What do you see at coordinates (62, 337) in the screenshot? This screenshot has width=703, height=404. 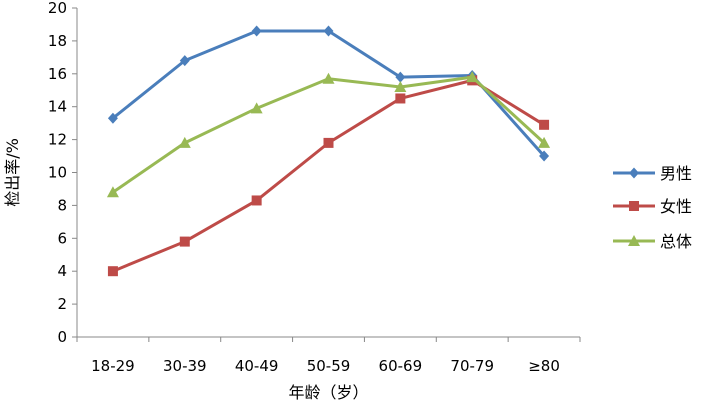 I see `y-tick-label: 0` at bounding box center [62, 337].